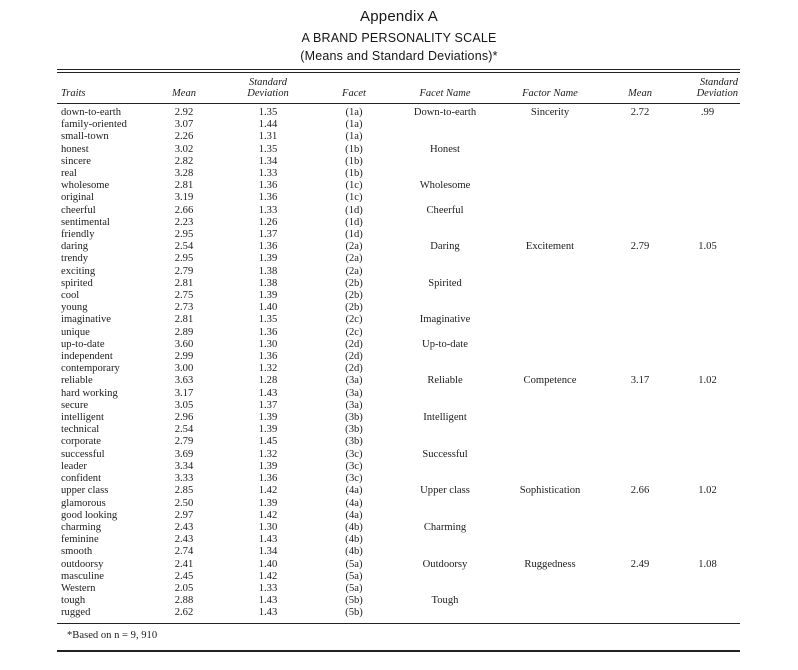 The width and height of the screenshot is (798, 670). Describe the element at coordinates (398, 186) in the screenshot. I see `table-row: wholesome 2.81 1.36 (1c) Wholesome` at that location.